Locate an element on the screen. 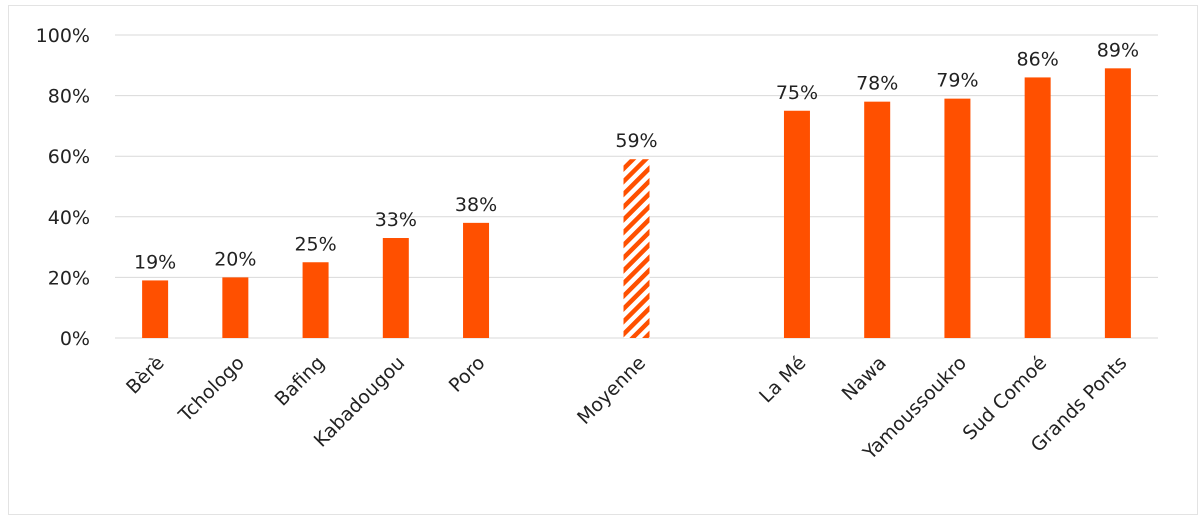  data-label: 25% is located at coordinates (315, 244).